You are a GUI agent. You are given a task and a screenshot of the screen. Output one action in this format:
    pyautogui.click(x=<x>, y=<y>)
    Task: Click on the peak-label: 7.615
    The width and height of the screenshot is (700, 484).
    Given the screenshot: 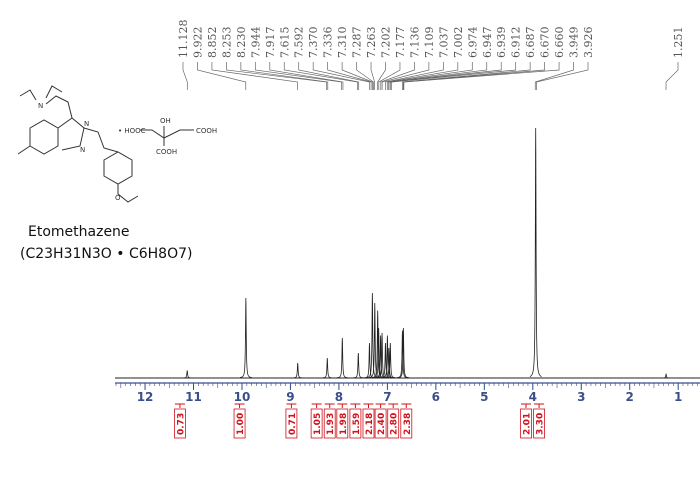 What is the action you would take?
    pyautogui.click(x=284, y=43)
    